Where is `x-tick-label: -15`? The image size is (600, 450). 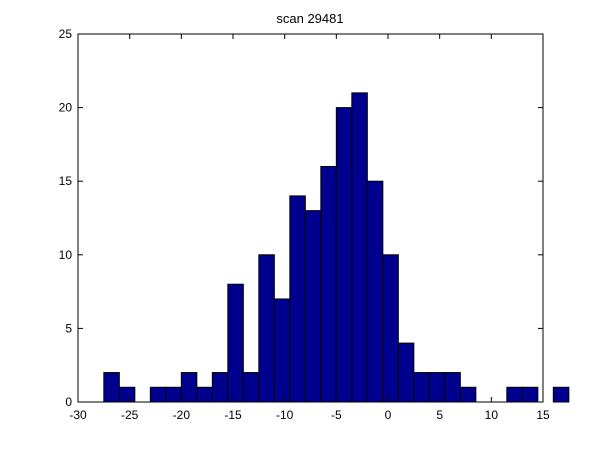
x-tick-label: -15 is located at coordinates (233, 415).